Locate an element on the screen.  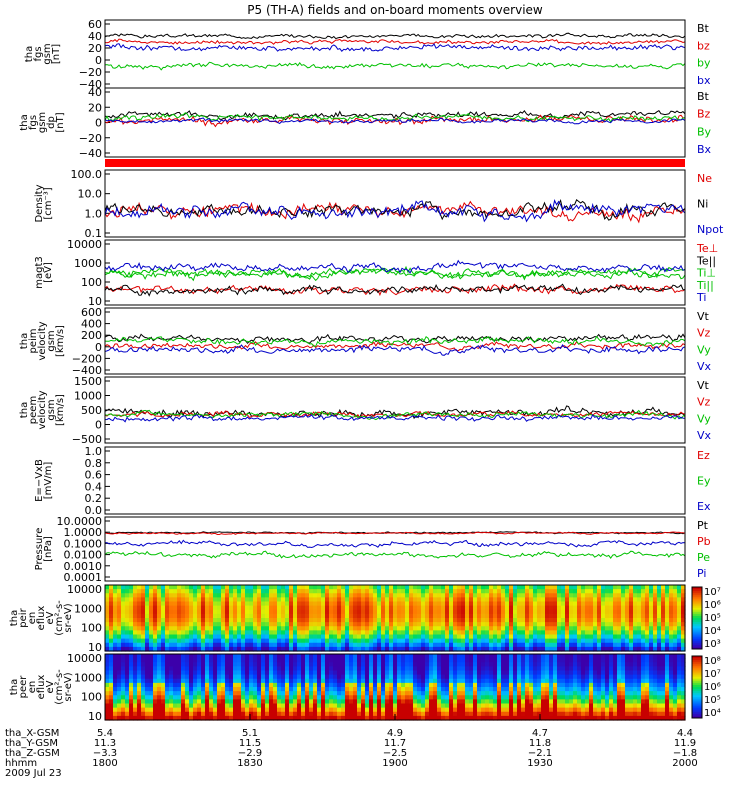
y-tick-label: 10000 is located at coordinates (84, 589).